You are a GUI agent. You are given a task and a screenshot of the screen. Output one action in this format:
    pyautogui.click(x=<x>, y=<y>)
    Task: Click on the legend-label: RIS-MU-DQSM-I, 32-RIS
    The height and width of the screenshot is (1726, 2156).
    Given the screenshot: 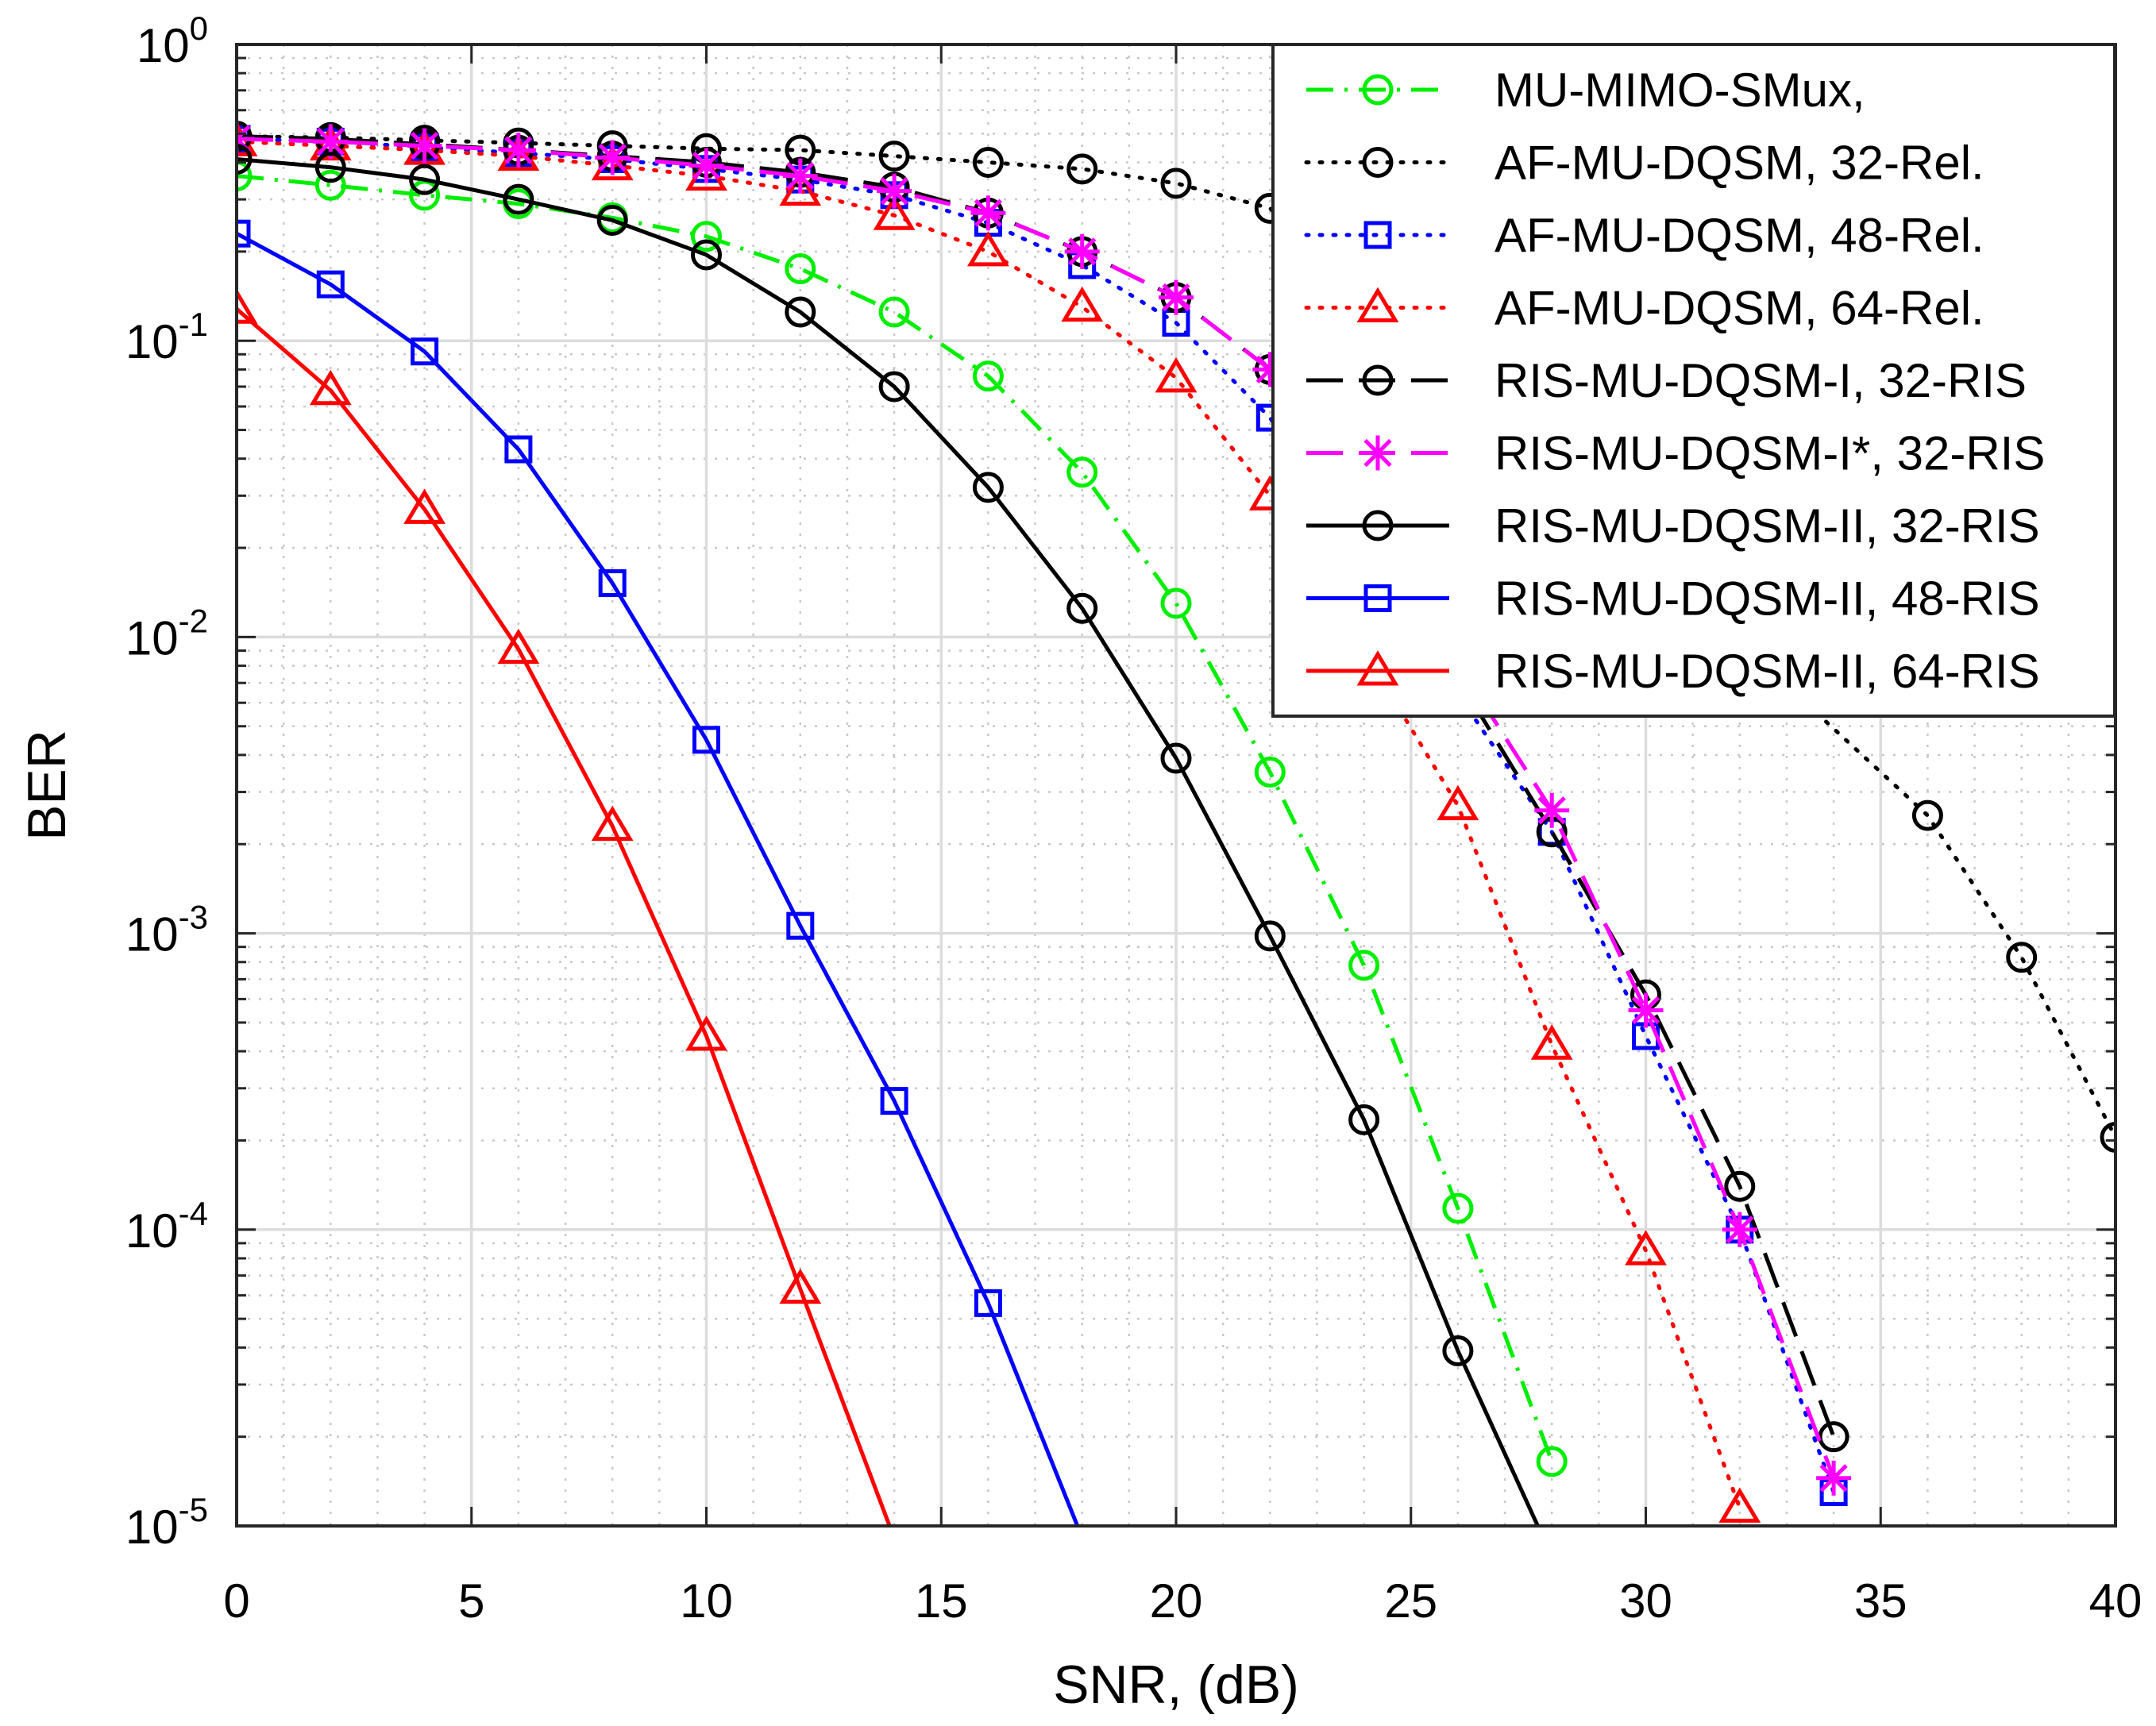 What is the action you would take?
    pyautogui.click(x=1761, y=380)
    